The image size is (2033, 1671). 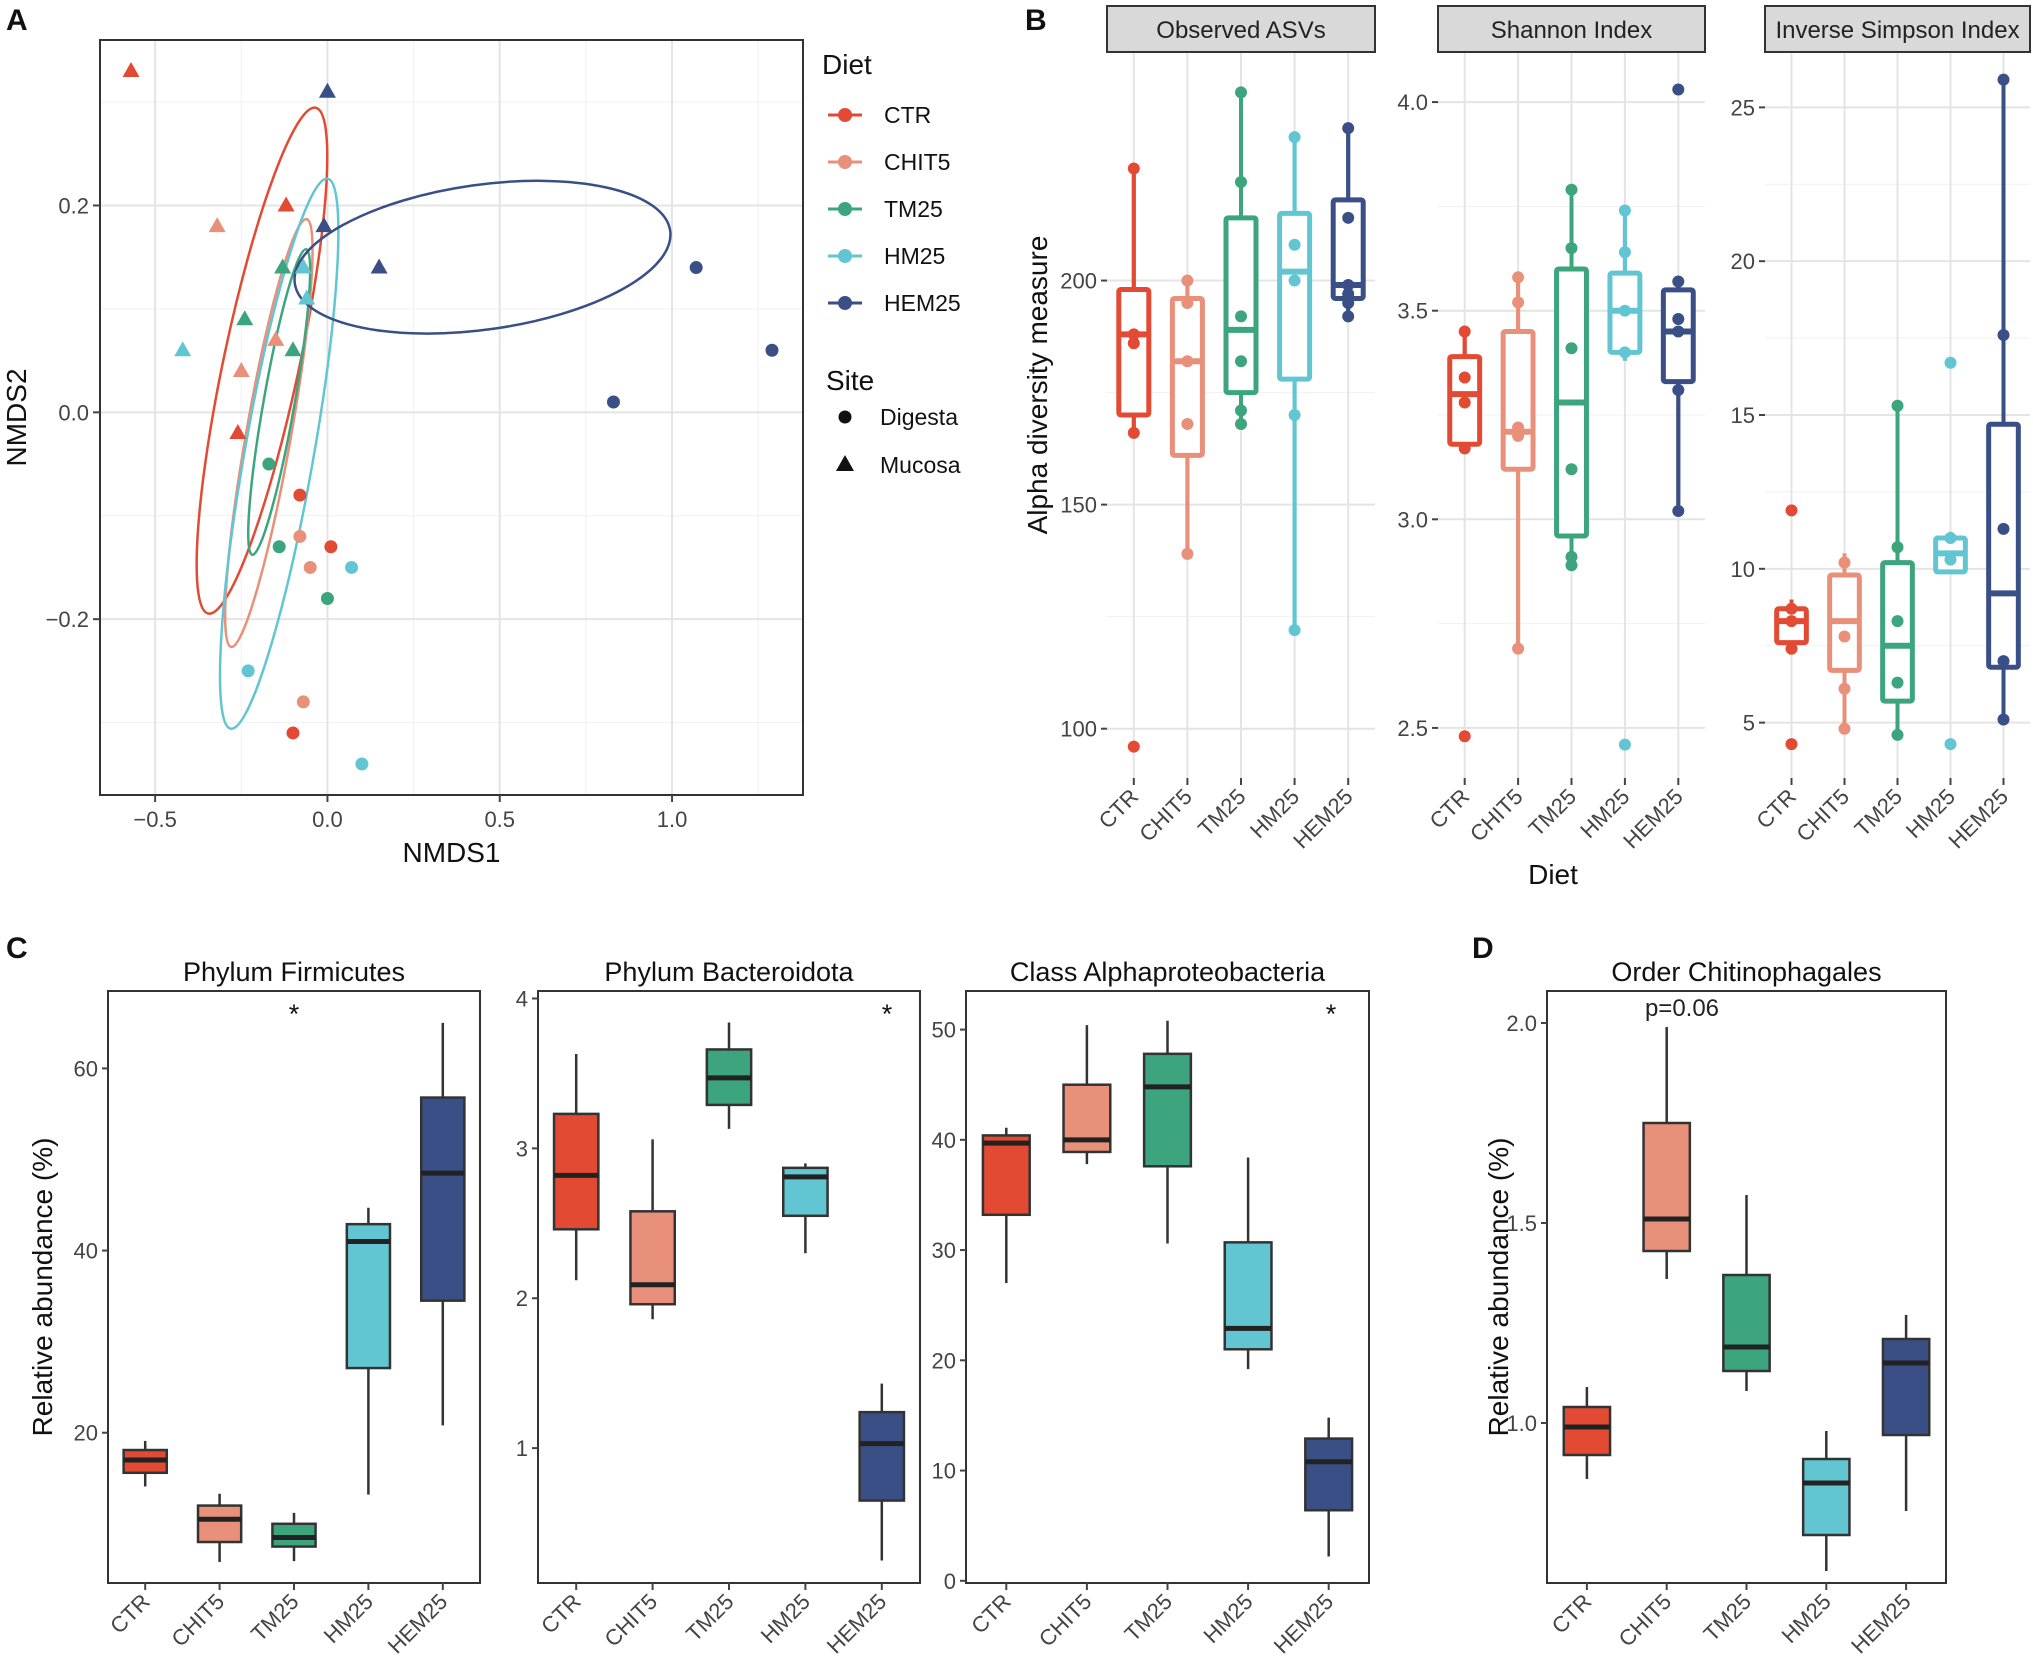 What do you see at coordinates (1037, 385) in the screenshot?
I see `y-axis-title: Alpha diversity measure` at bounding box center [1037, 385].